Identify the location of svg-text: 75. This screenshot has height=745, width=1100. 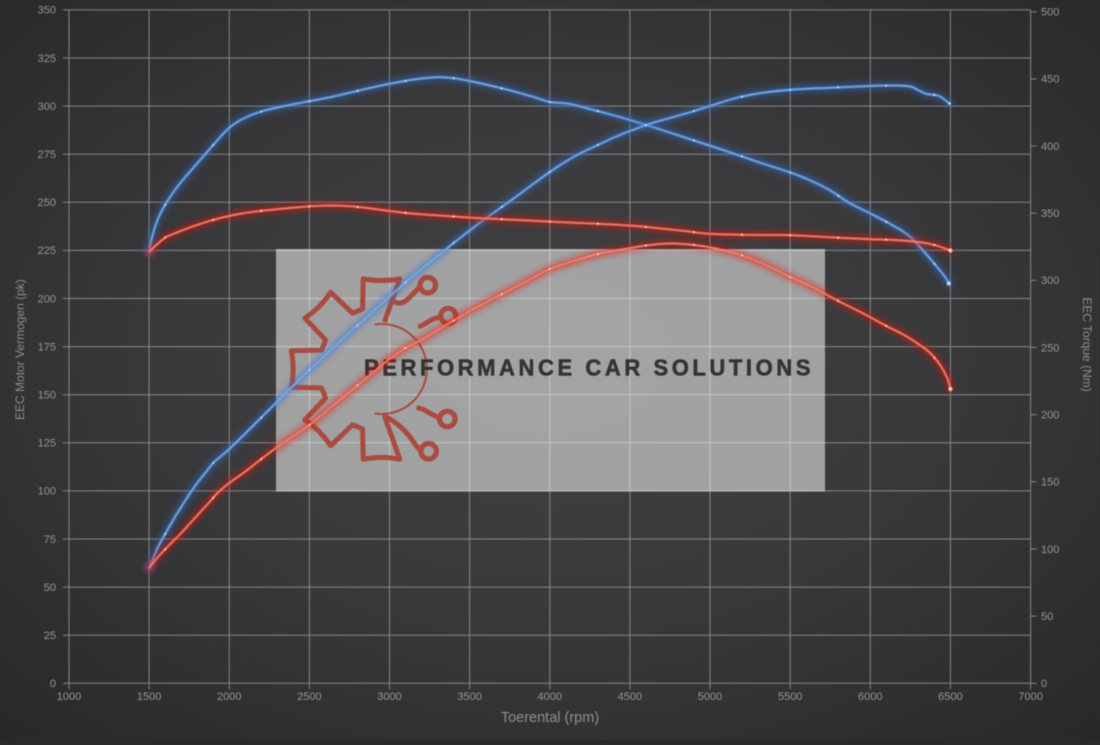
(50, 540).